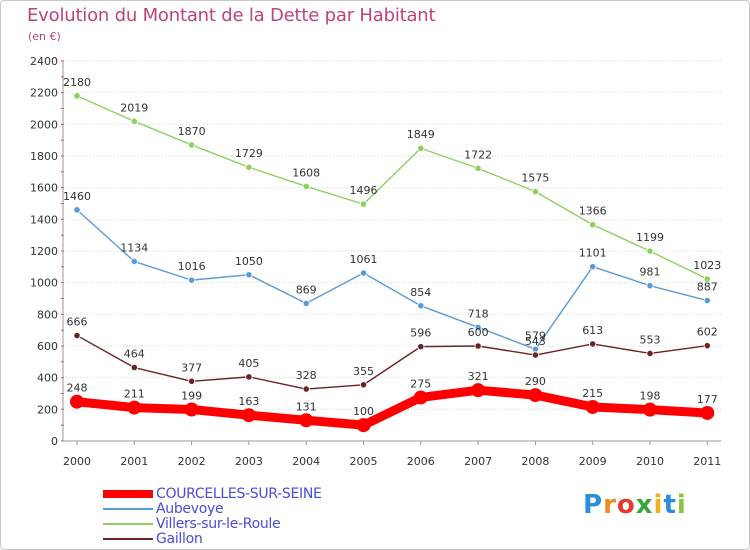  Describe the element at coordinates (593, 253) in the screenshot. I see `data-label: 1101` at that location.